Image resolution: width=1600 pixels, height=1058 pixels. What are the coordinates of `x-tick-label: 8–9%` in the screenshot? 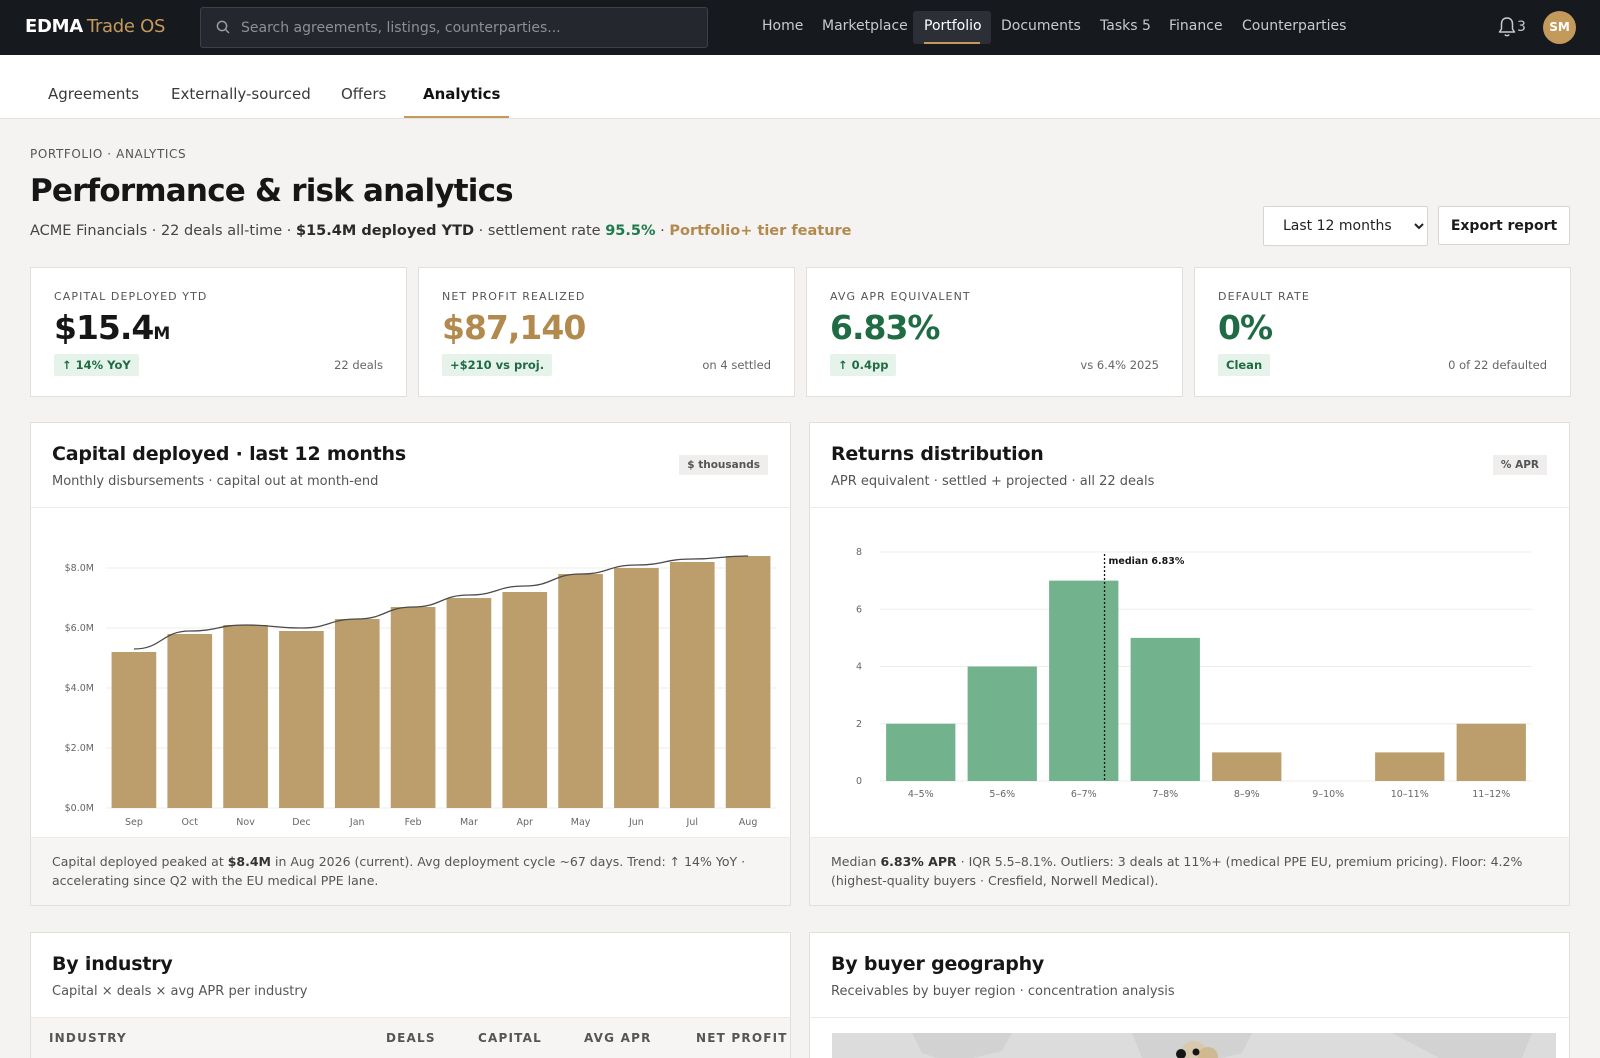 It's located at (1247, 794).